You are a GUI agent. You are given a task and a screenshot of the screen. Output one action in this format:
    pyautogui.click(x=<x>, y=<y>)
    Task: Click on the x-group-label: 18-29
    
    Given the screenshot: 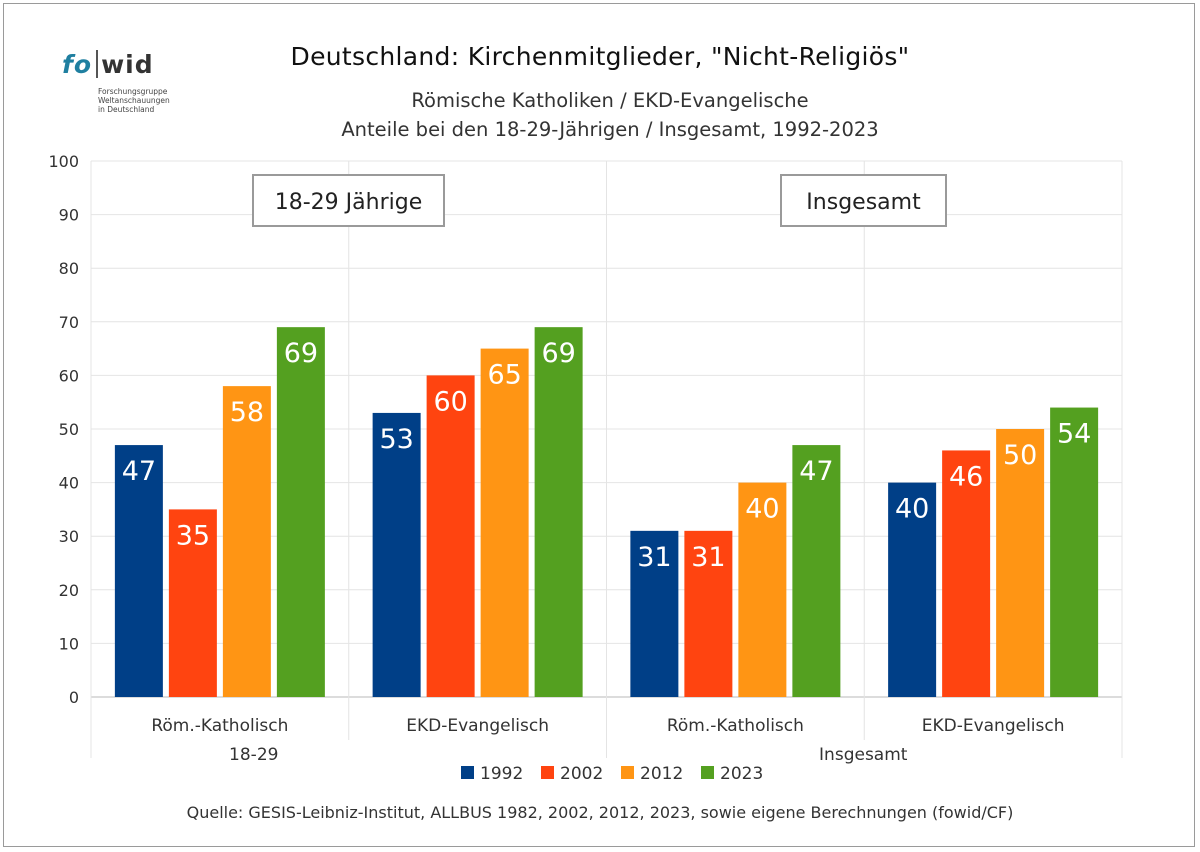 What is the action you would take?
    pyautogui.click(x=253, y=755)
    